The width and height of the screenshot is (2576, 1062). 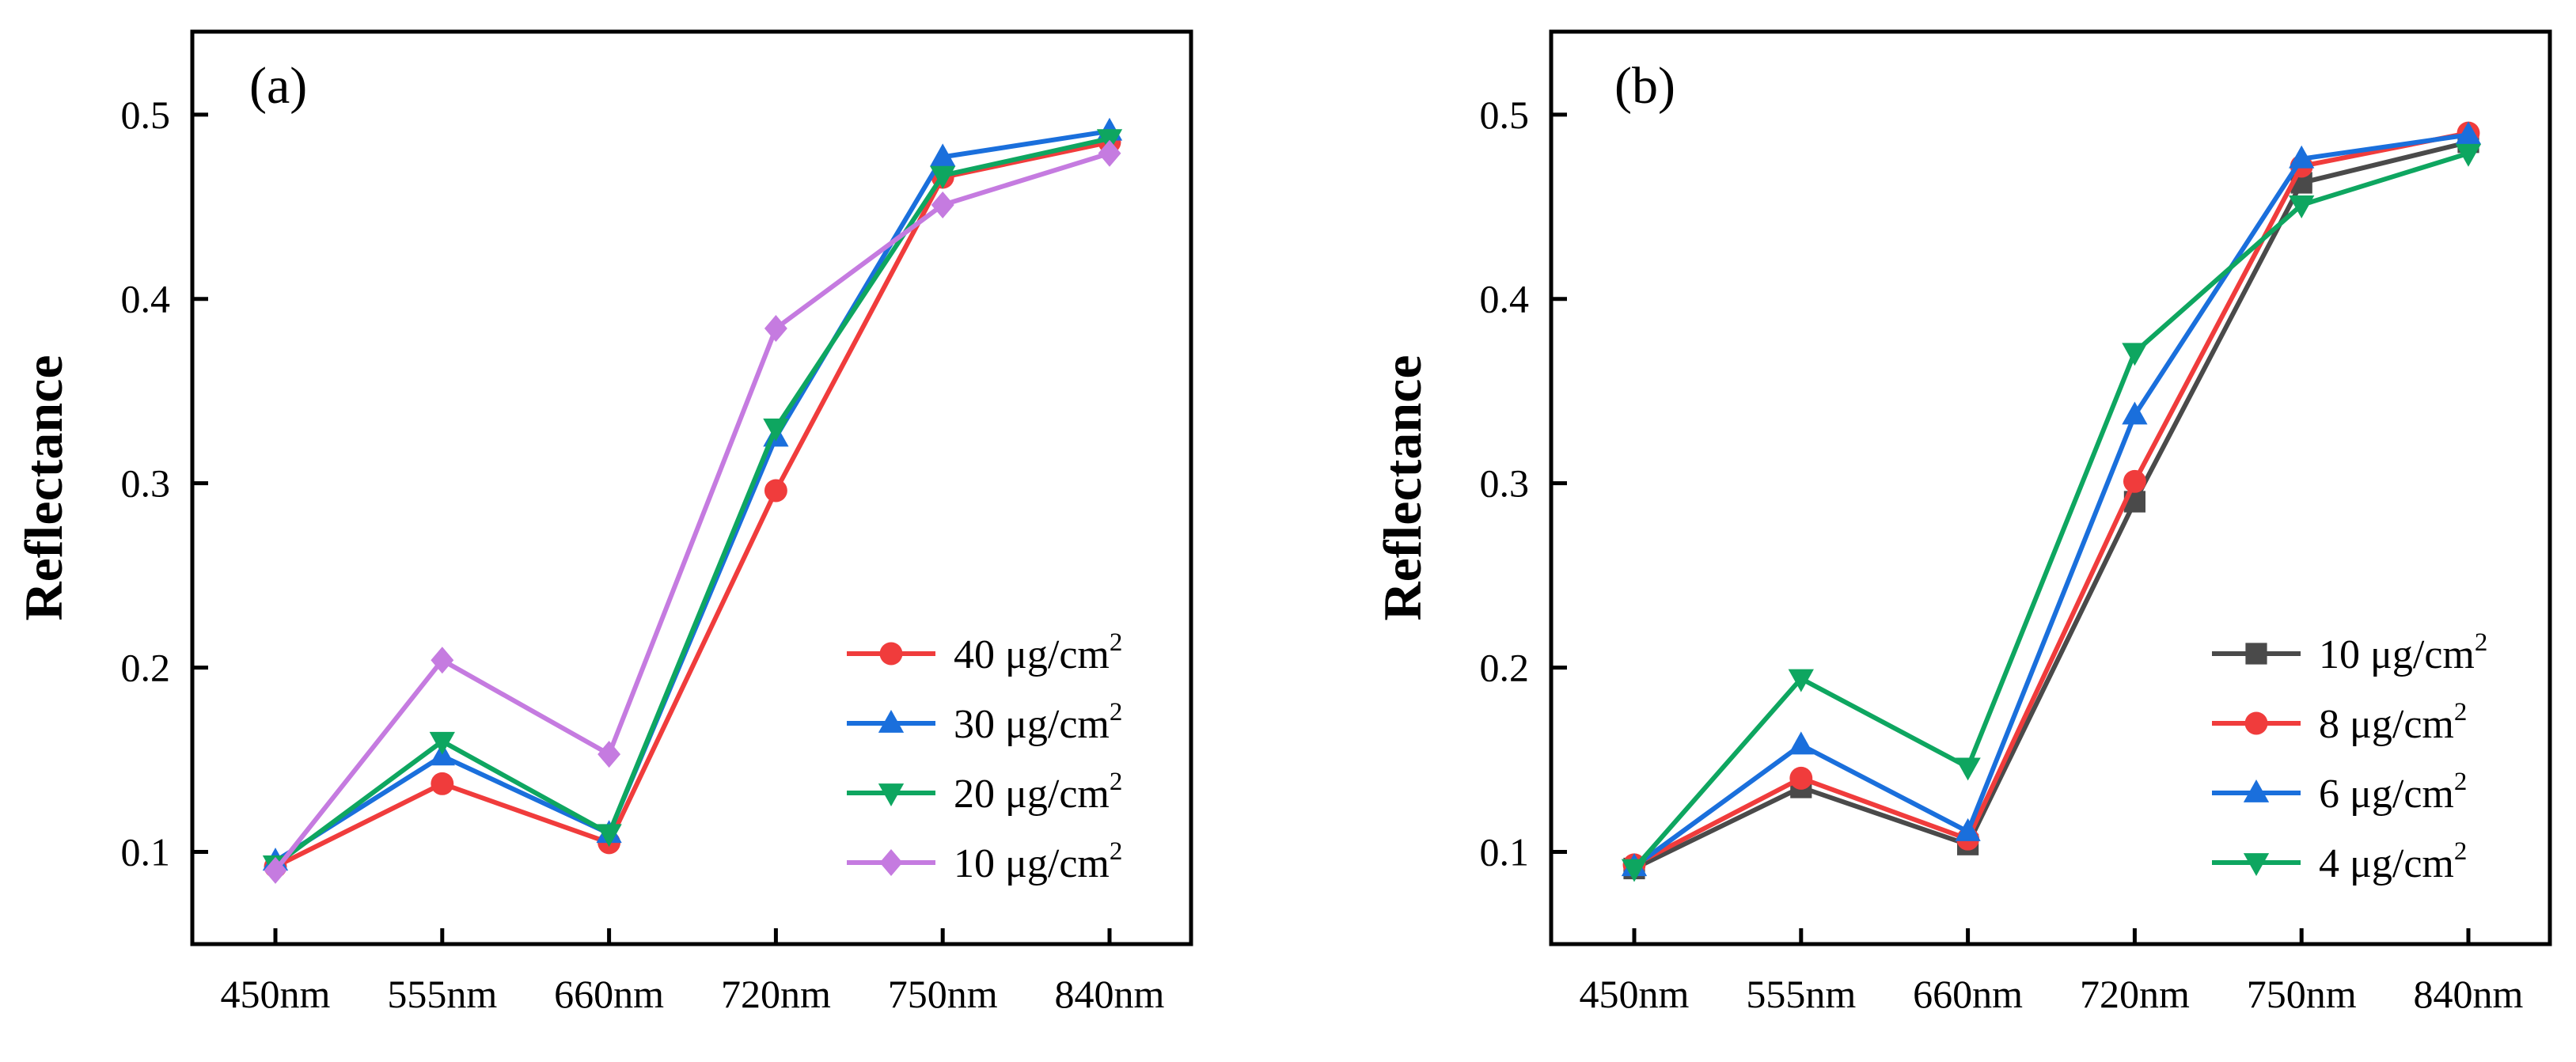 I want to click on legend-item: 4 μg/cm2, so click(x=2339, y=862).